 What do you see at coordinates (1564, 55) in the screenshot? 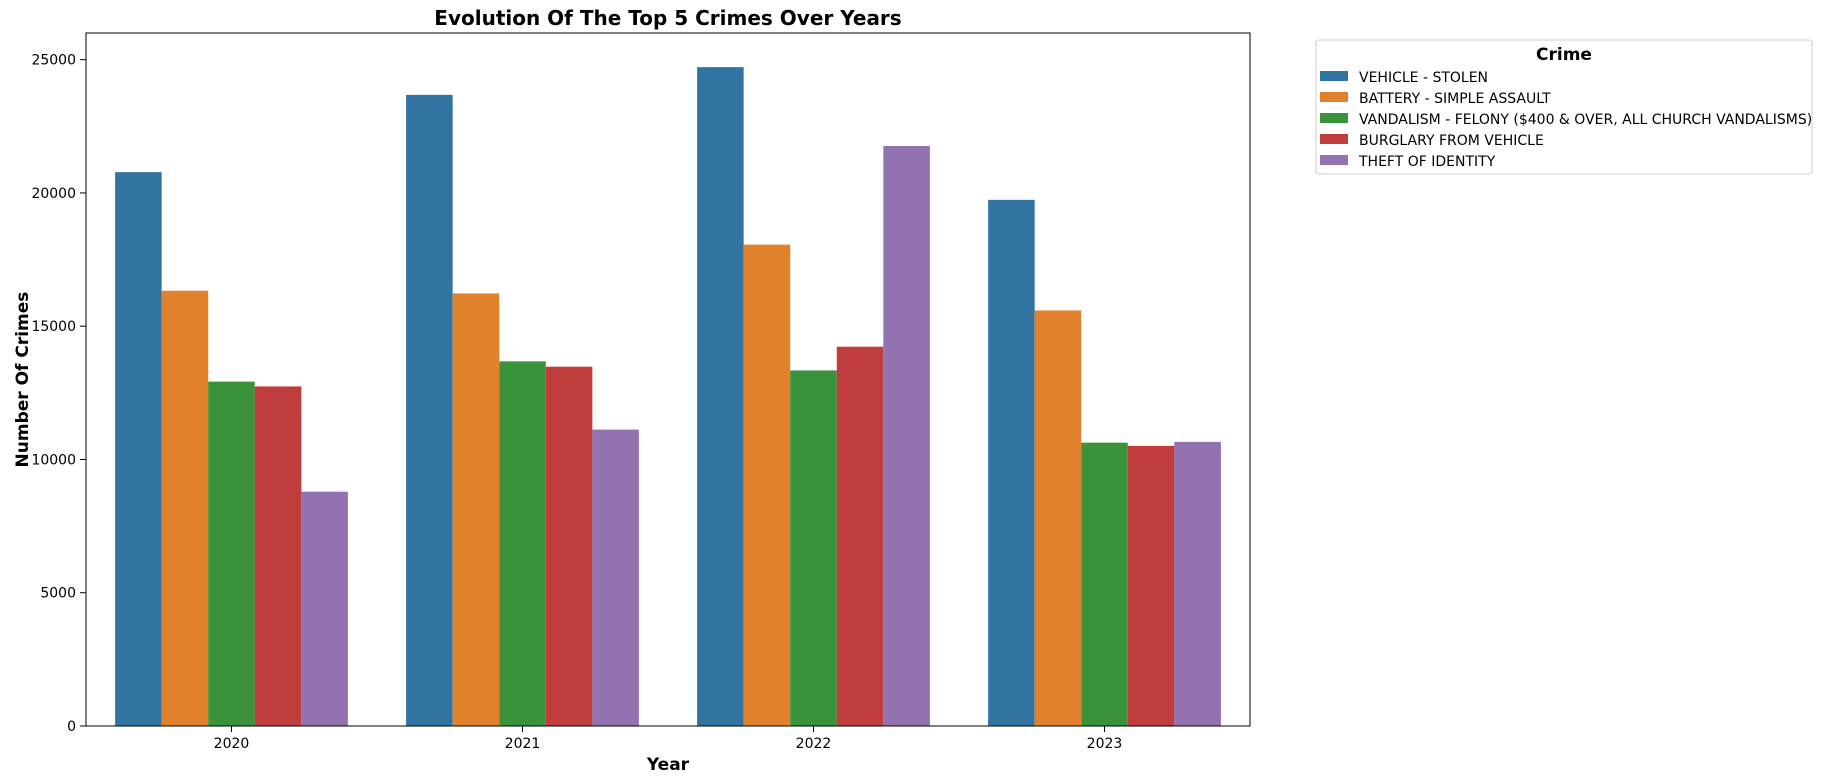
I see `legend-title: Crime` at bounding box center [1564, 55].